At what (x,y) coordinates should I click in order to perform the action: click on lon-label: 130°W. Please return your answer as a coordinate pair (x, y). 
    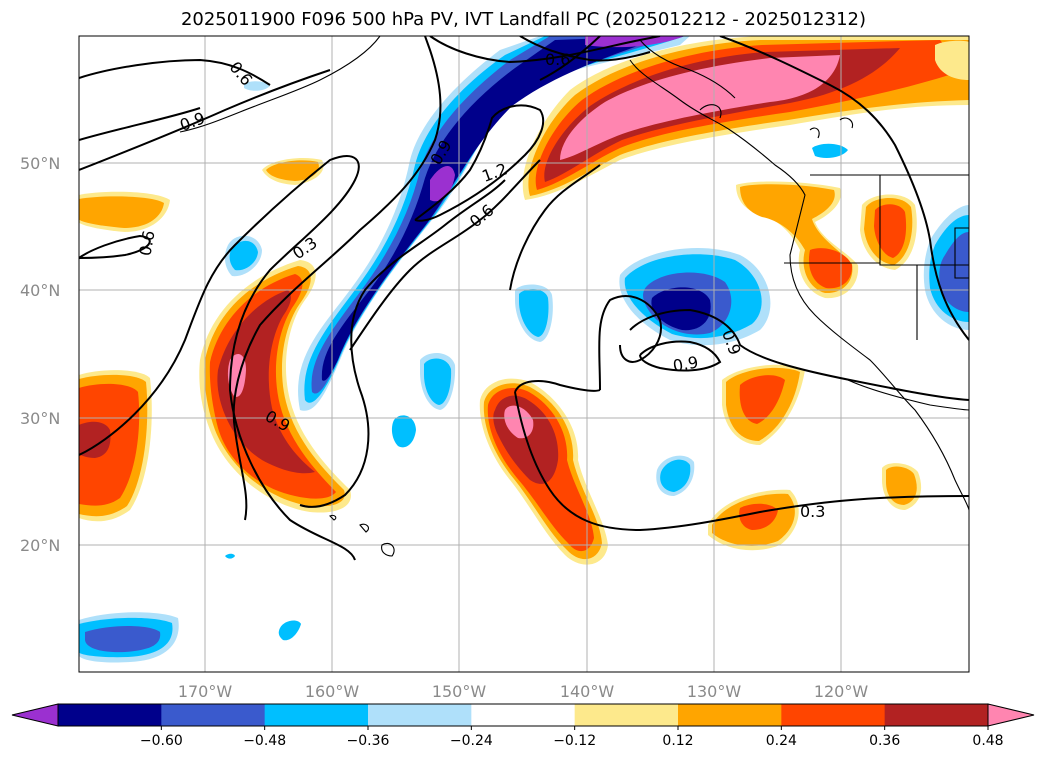
    Looking at the image, I should click on (714, 691).